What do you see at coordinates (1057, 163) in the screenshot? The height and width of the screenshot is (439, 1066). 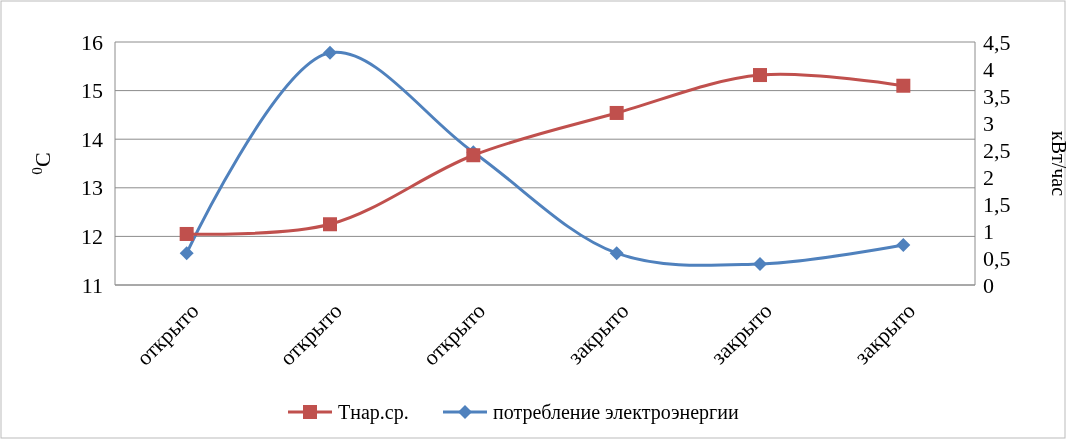 I see `y2-axis-title: кВт/час` at bounding box center [1057, 163].